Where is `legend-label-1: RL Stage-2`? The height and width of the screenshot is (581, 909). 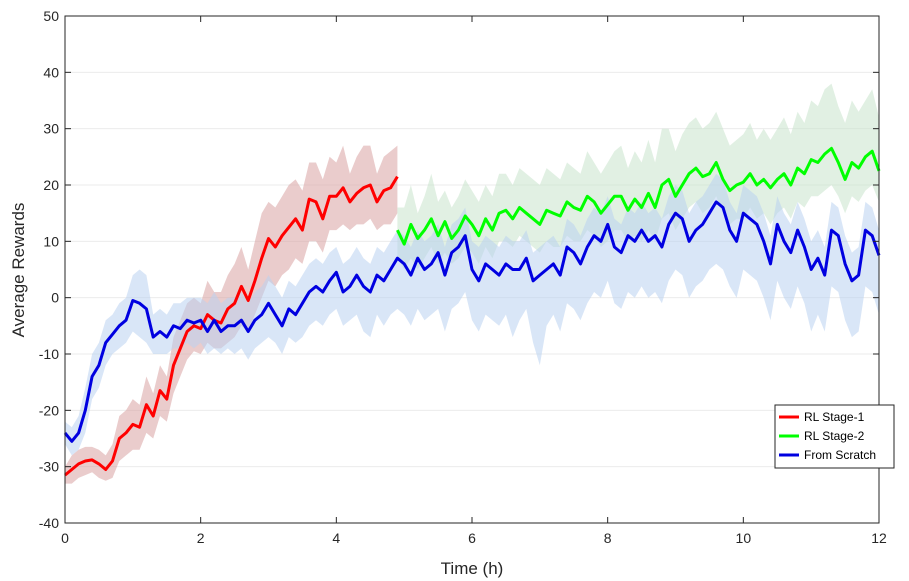
legend-label-1: RL Stage-2 is located at coordinates (834, 436).